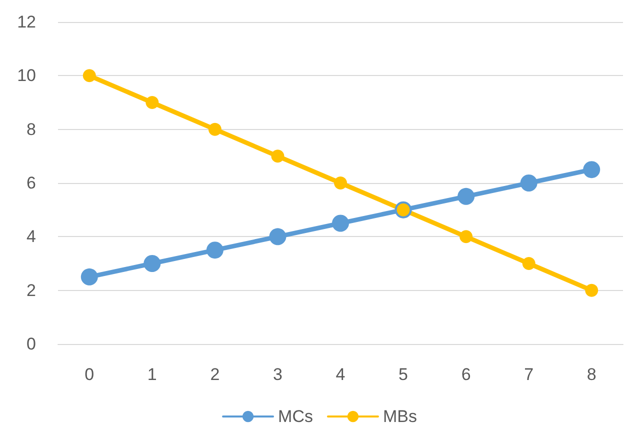 The width and height of the screenshot is (639, 434). Describe the element at coordinates (31, 129) in the screenshot. I see `y-tick-label: 8` at that location.